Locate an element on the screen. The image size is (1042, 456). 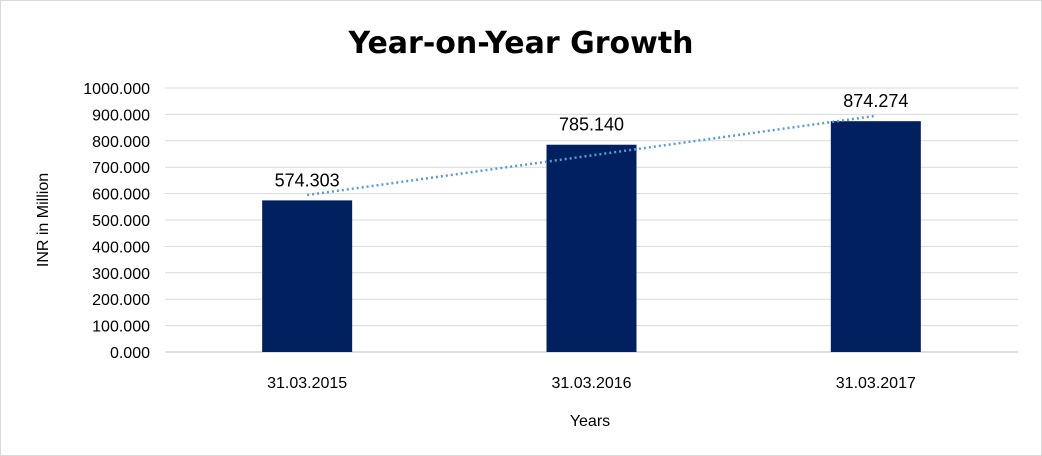
x-tick-label: 31.03.2016 is located at coordinates (591, 383).